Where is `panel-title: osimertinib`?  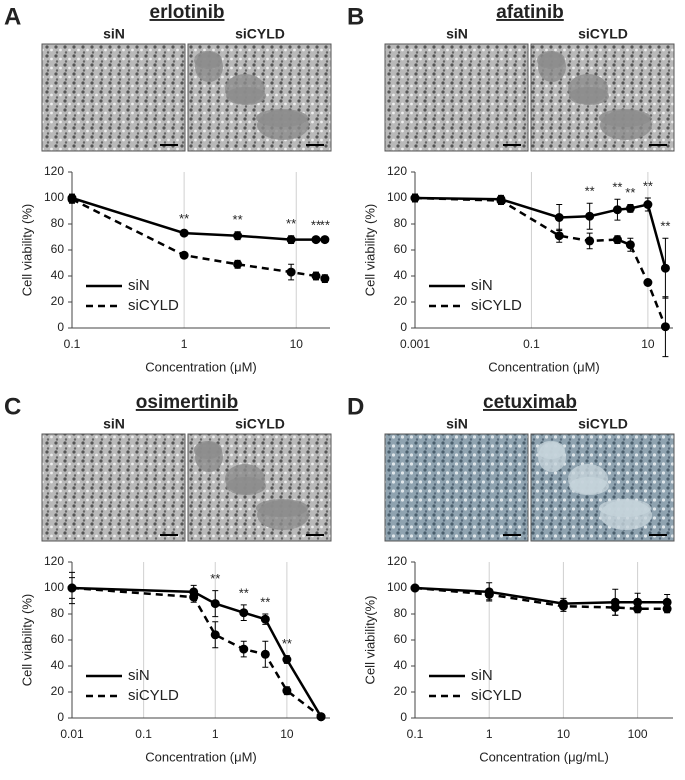 panel-title: osimertinib is located at coordinates (187, 402).